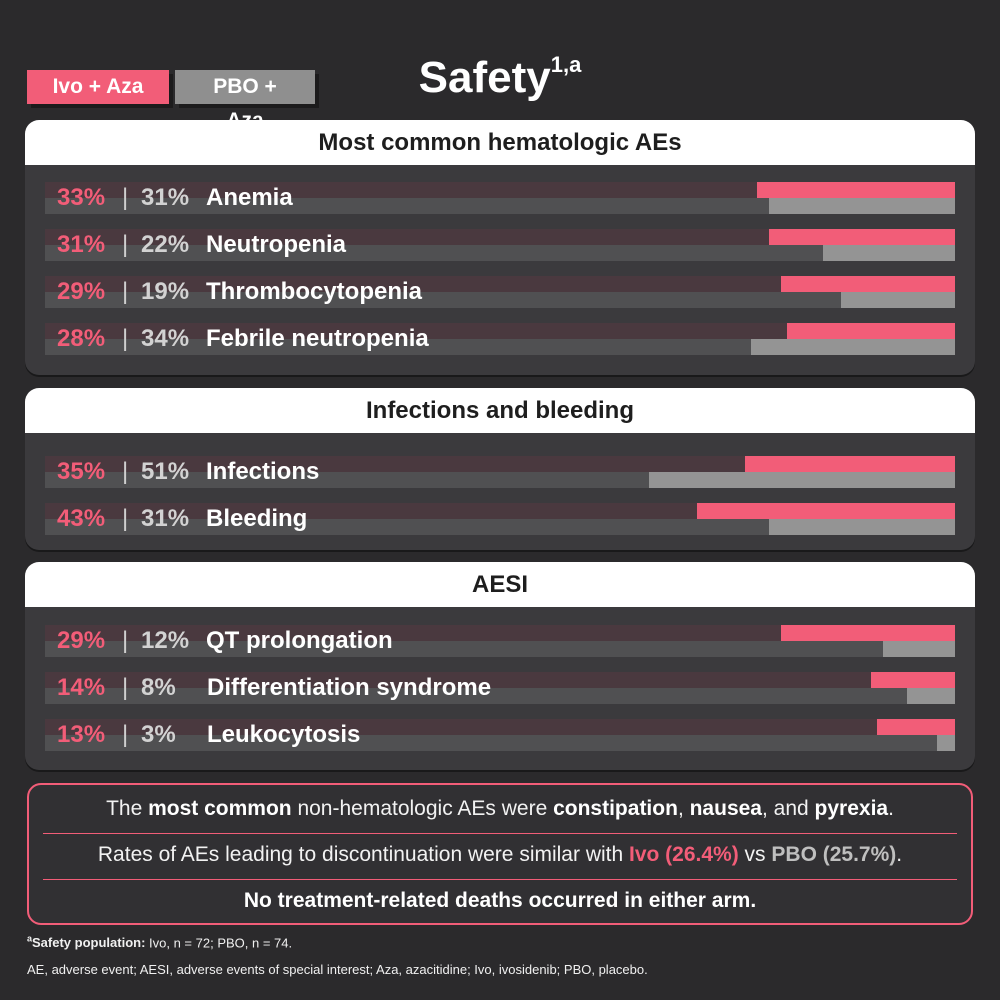 The height and width of the screenshot is (1000, 1000). I want to click on value-label-ivo: 28%, so click(81, 338).